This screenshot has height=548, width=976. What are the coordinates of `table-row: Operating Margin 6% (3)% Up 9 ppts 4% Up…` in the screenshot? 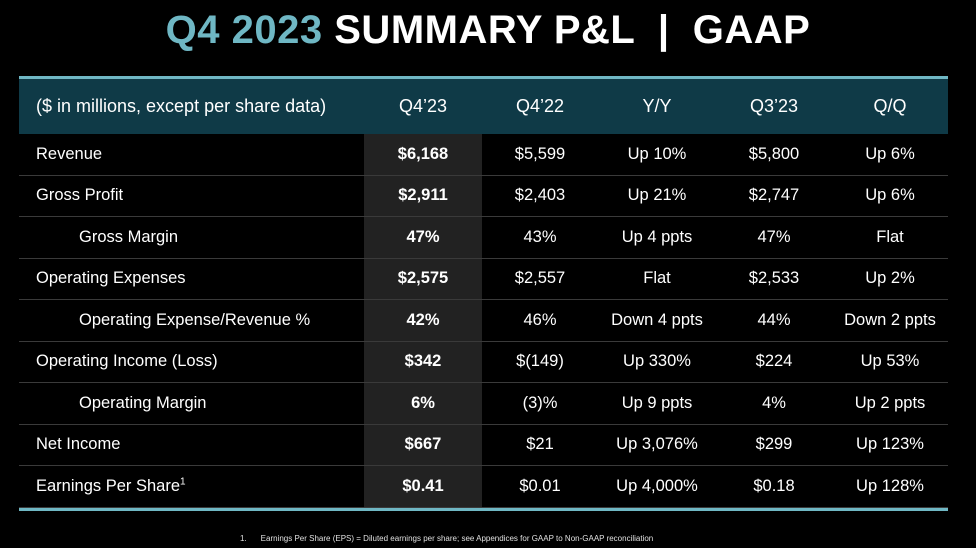 It's located at (483, 404).